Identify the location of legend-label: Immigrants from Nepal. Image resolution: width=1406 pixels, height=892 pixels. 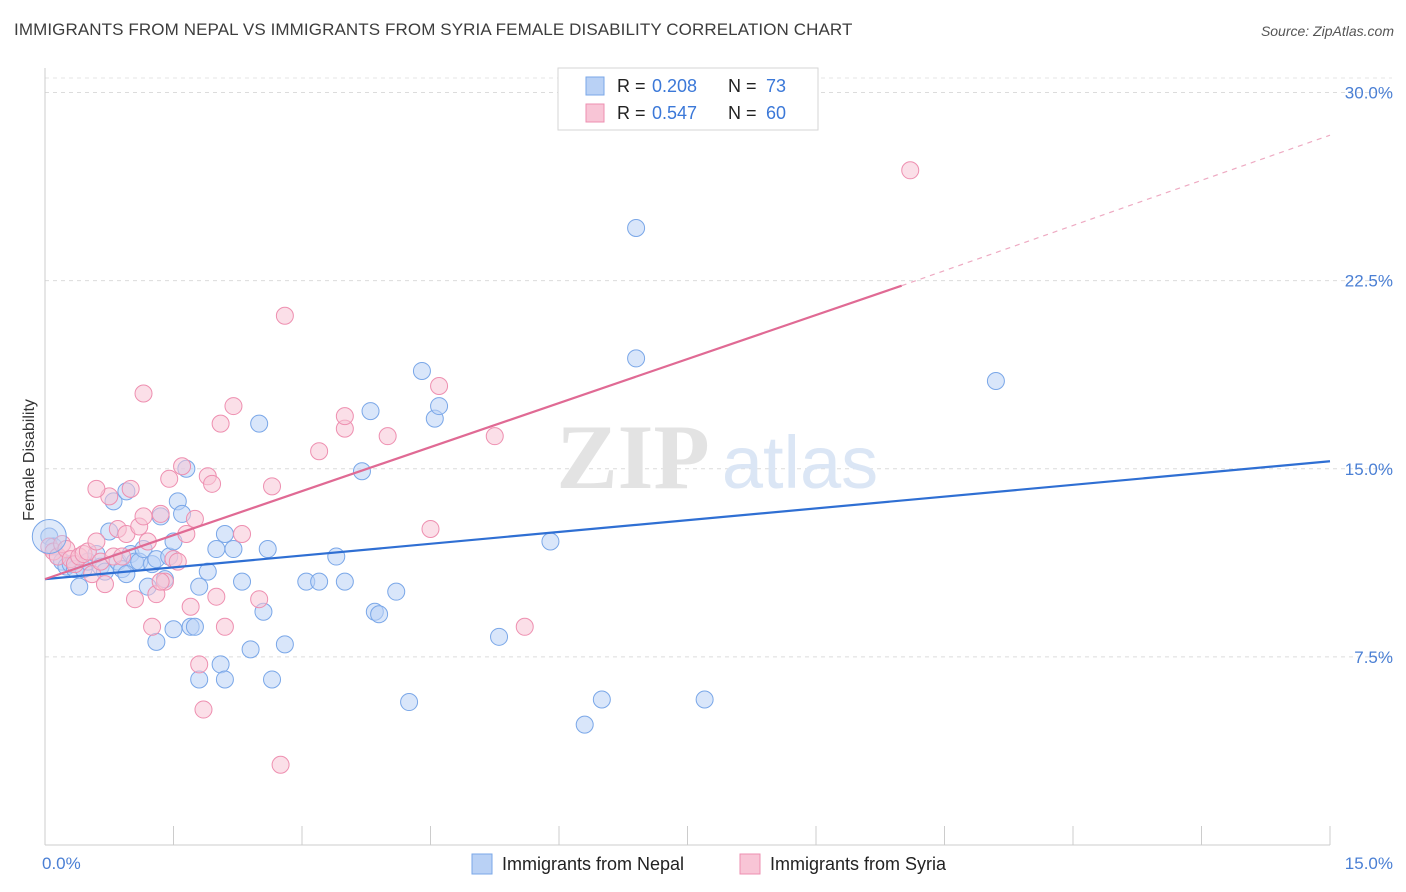
(593, 864).